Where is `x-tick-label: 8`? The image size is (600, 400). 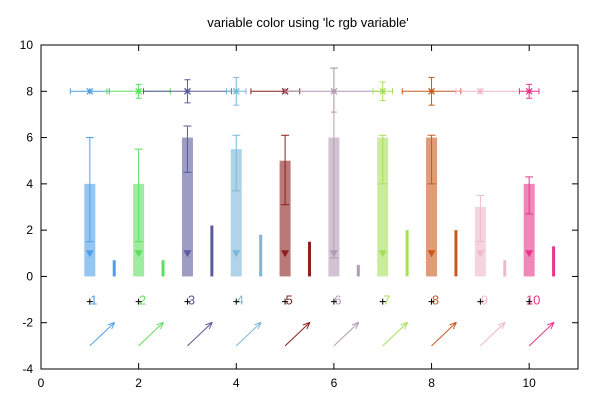 x-tick-label: 8 is located at coordinates (431, 383).